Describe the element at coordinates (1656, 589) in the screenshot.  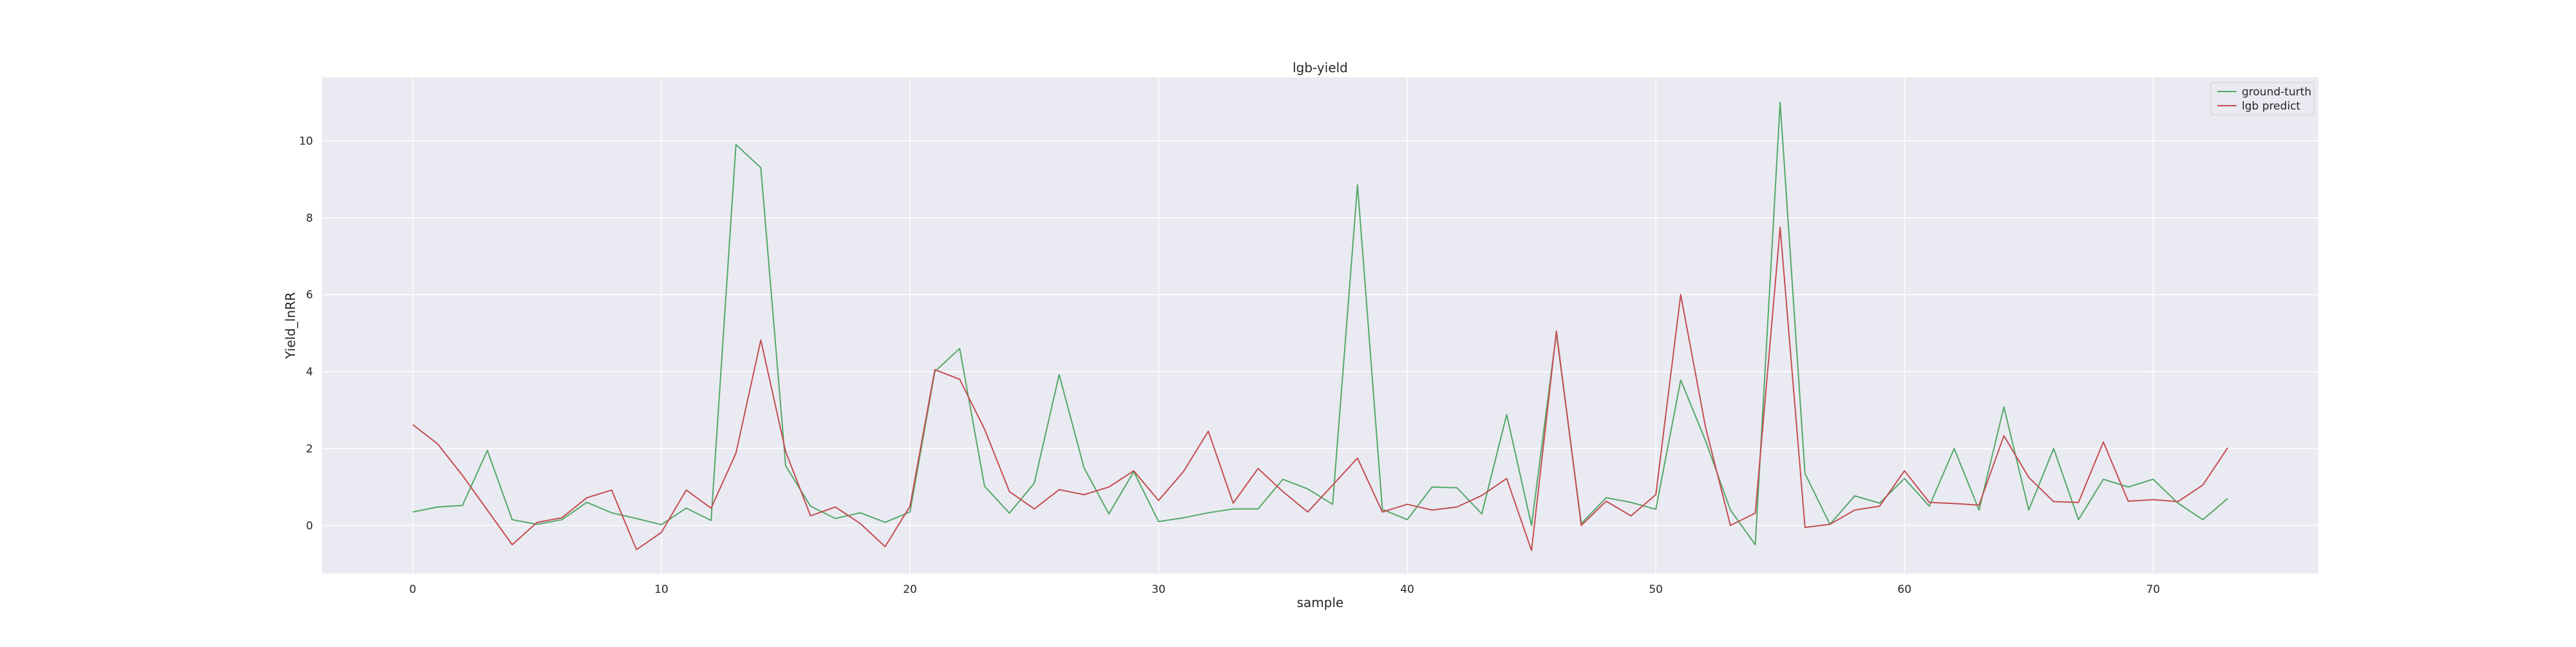
I see `x-tick-label: 50` at that location.